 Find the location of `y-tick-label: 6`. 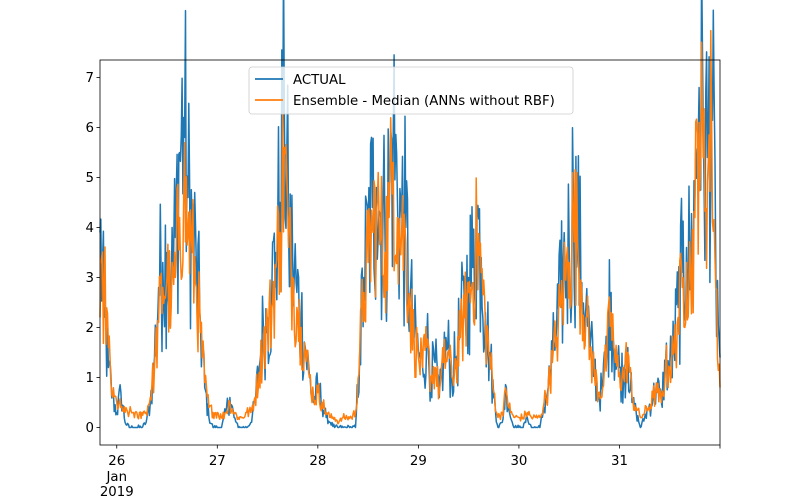

y-tick-label: 6 is located at coordinates (90, 128).